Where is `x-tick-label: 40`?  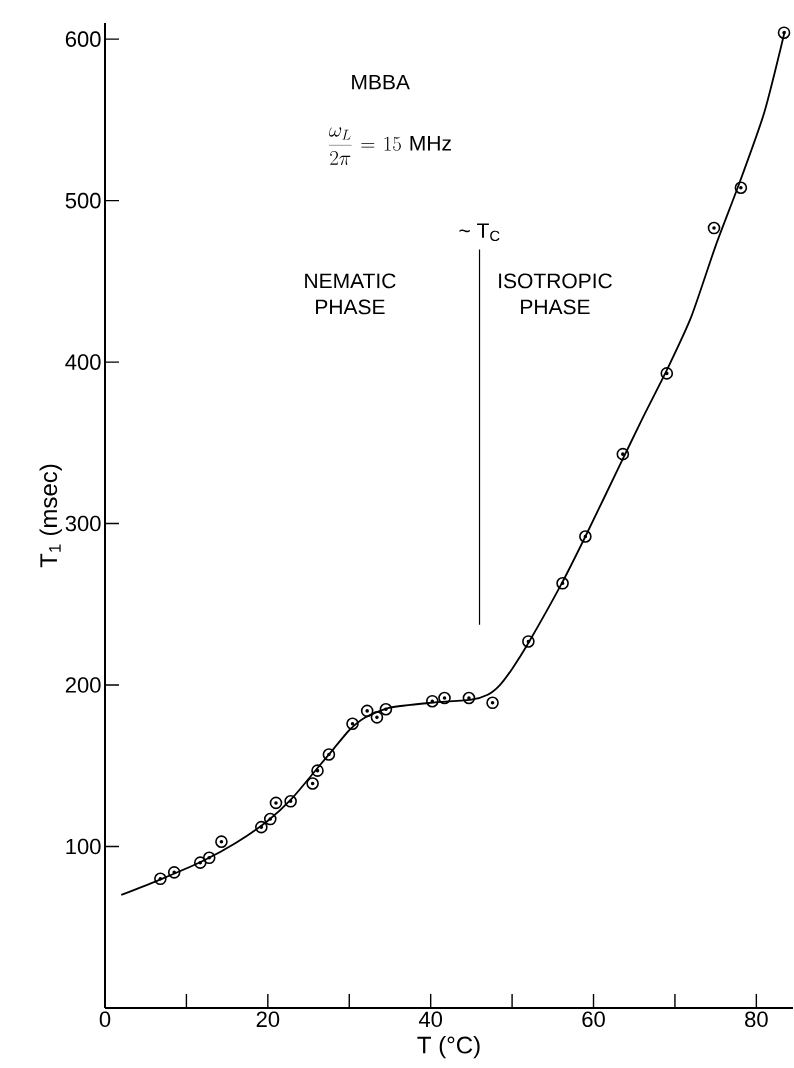 x-tick-label: 40 is located at coordinates (430, 1019).